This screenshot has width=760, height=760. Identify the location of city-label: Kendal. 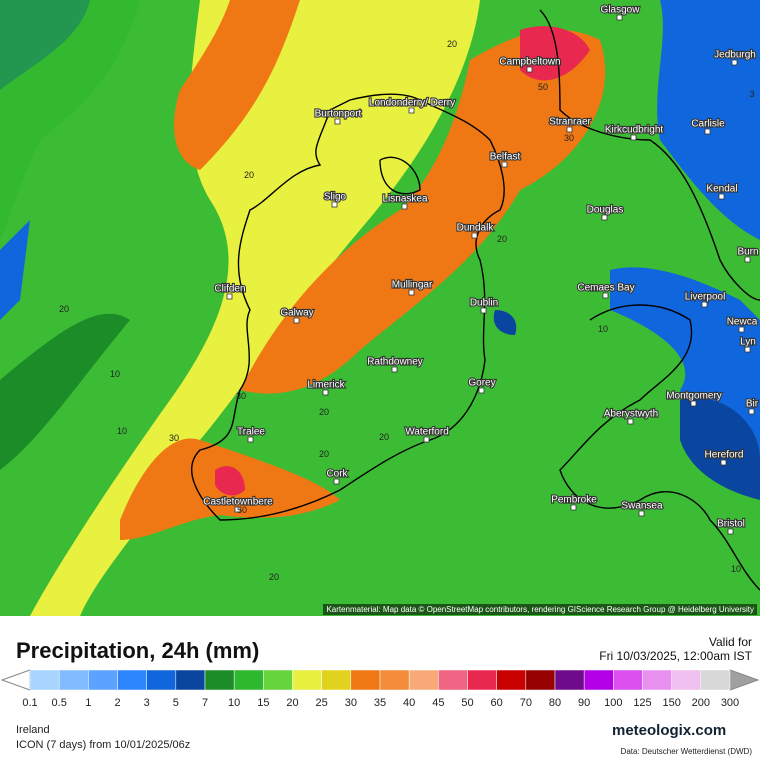
(721, 189).